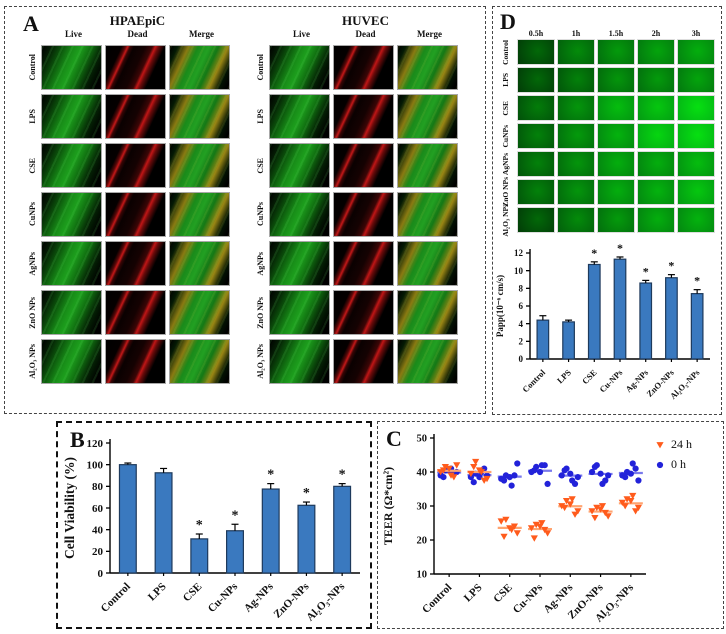  What do you see at coordinates (576, 33) in the screenshot?
I see `timepoint-header: 1h` at bounding box center [576, 33].